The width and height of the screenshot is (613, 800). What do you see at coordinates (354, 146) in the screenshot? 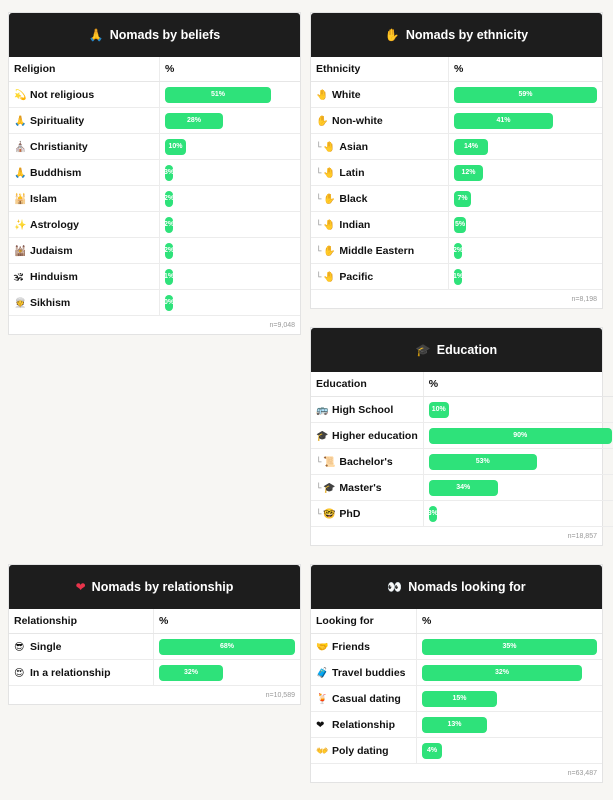
I see `row-label: Asian` at bounding box center [354, 146].